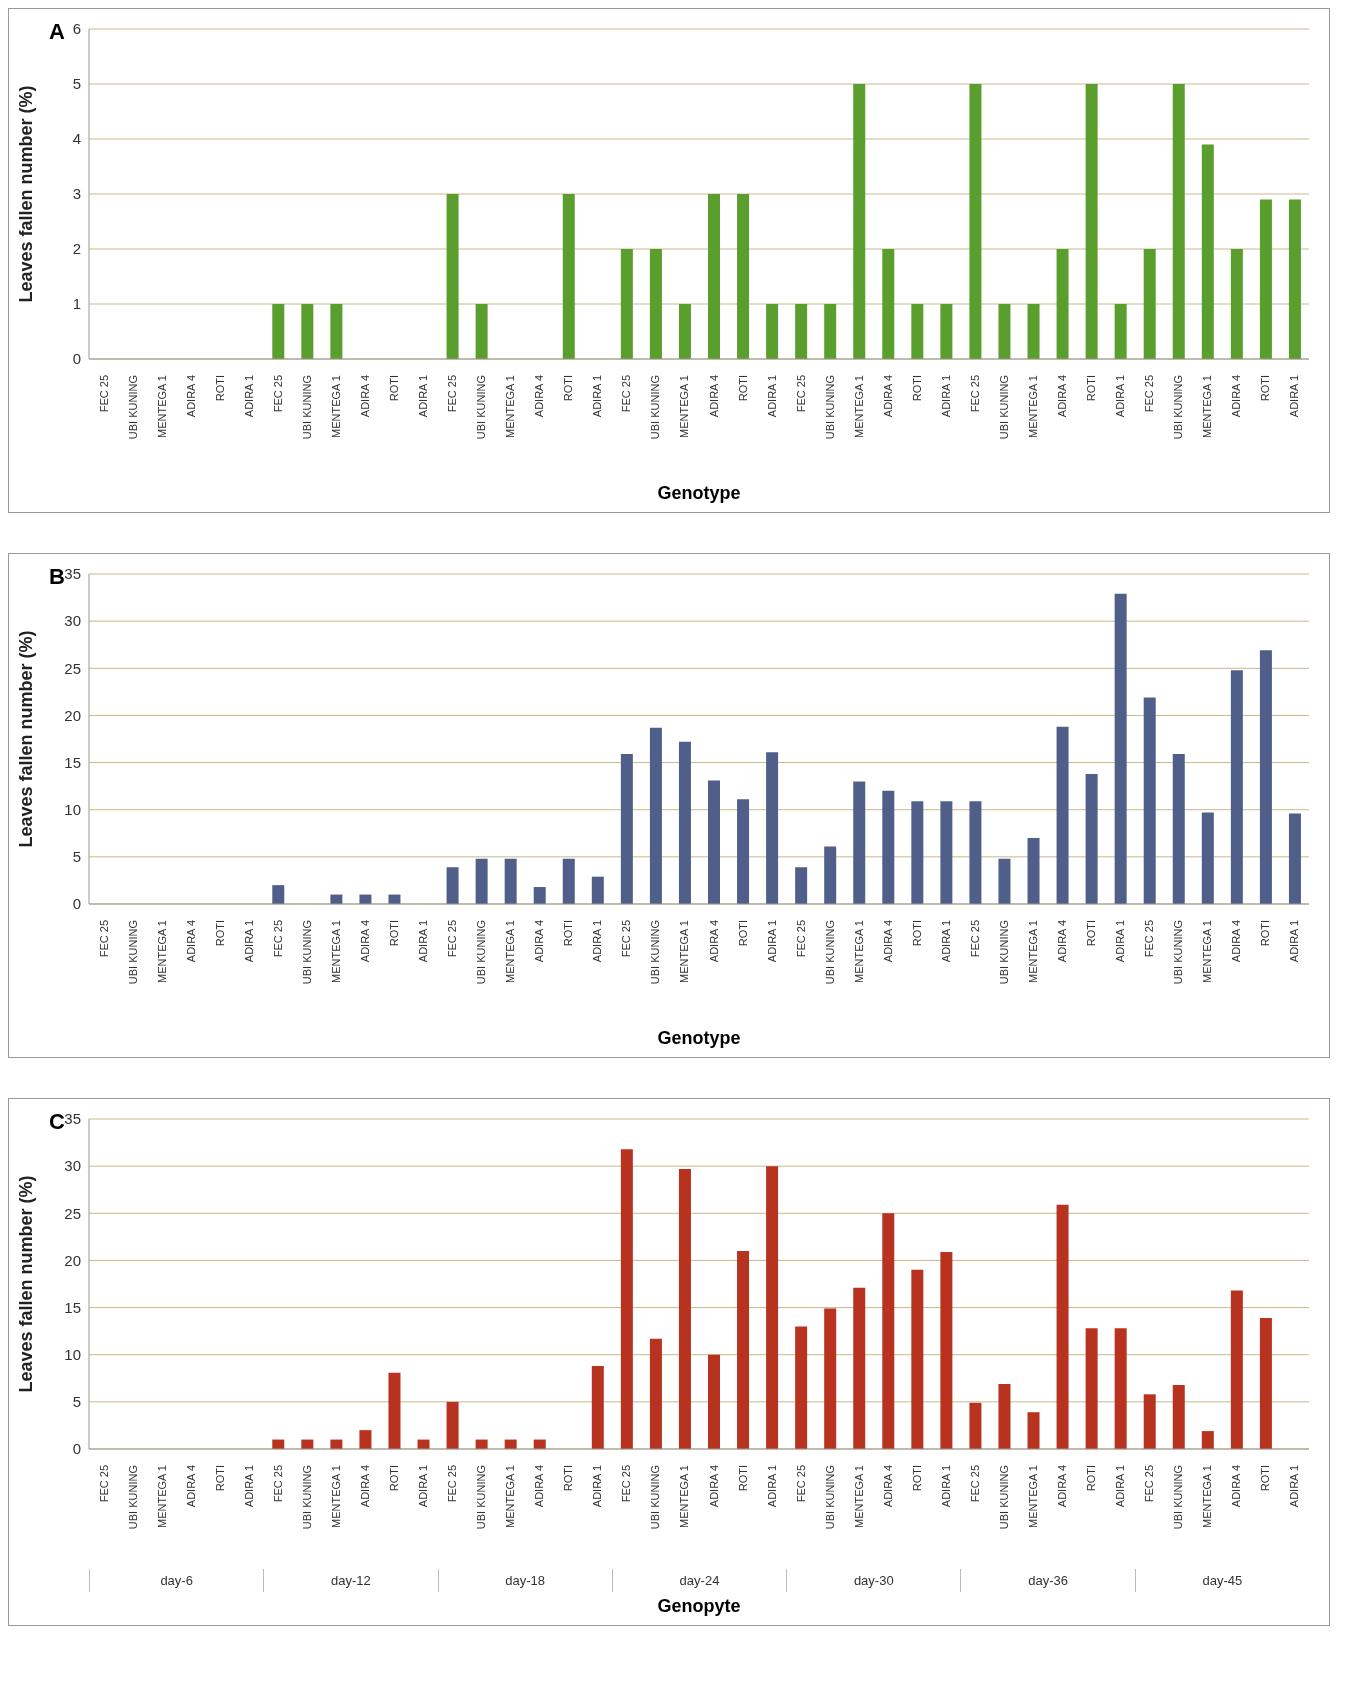  I want to click on y-tick-label: 1, so click(76, 304).